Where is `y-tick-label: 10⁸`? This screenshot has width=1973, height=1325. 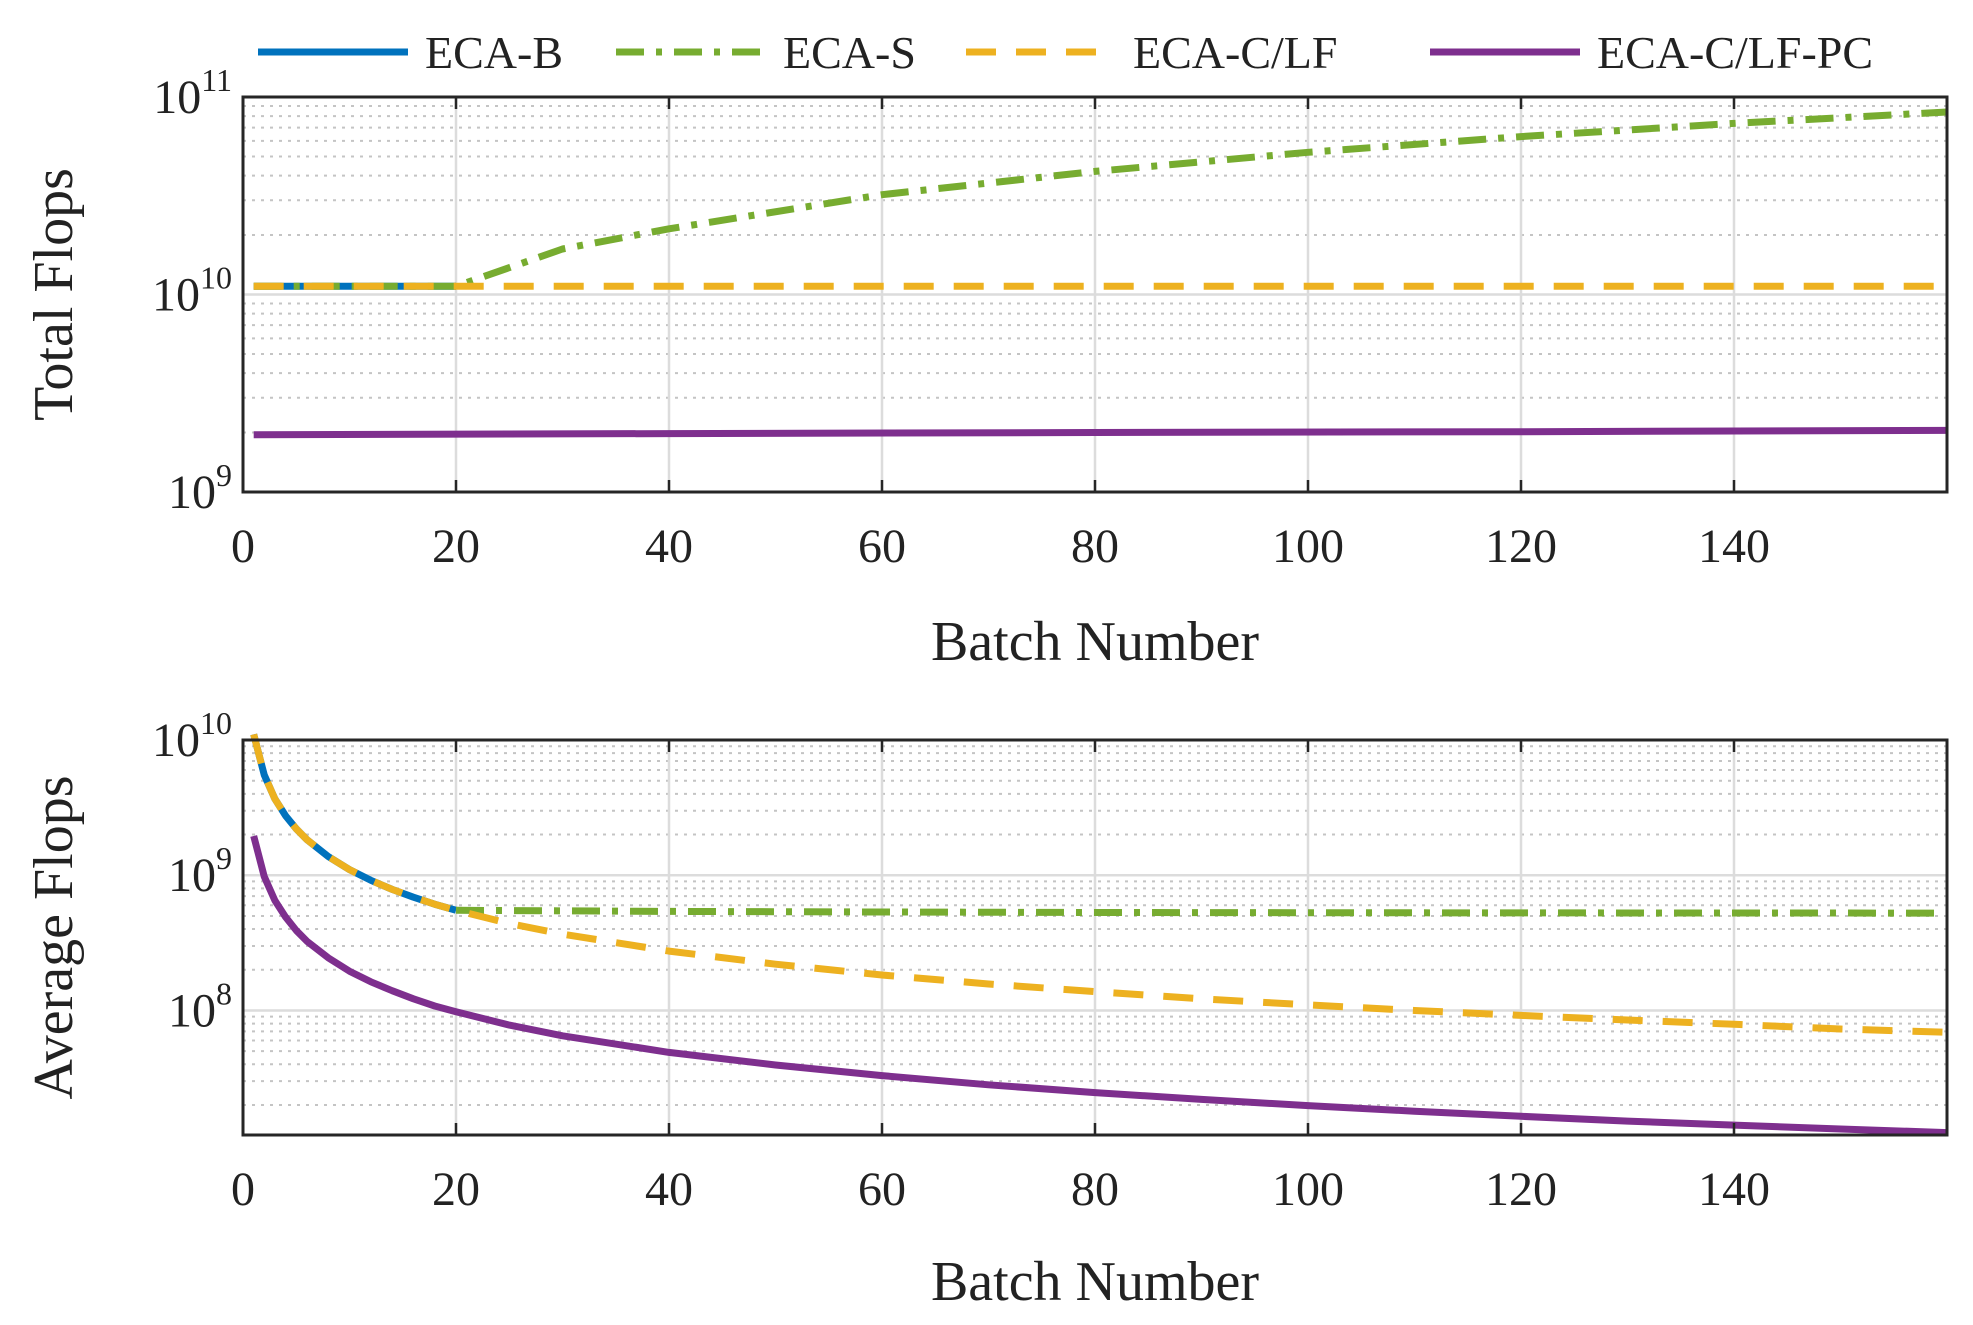
y-tick-label: 10⁸ is located at coordinates (200, 1006).